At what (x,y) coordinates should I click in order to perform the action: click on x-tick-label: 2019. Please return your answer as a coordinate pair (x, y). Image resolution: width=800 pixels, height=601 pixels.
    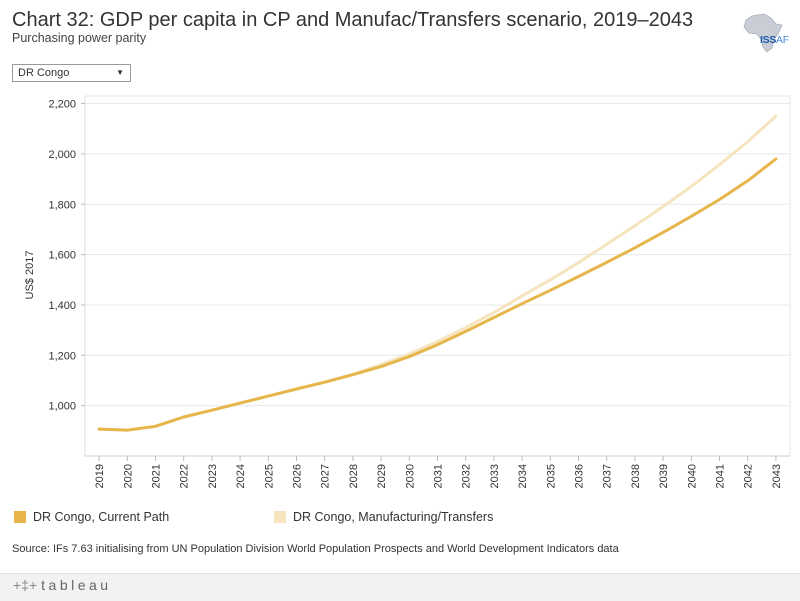
    Looking at the image, I should click on (100, 476).